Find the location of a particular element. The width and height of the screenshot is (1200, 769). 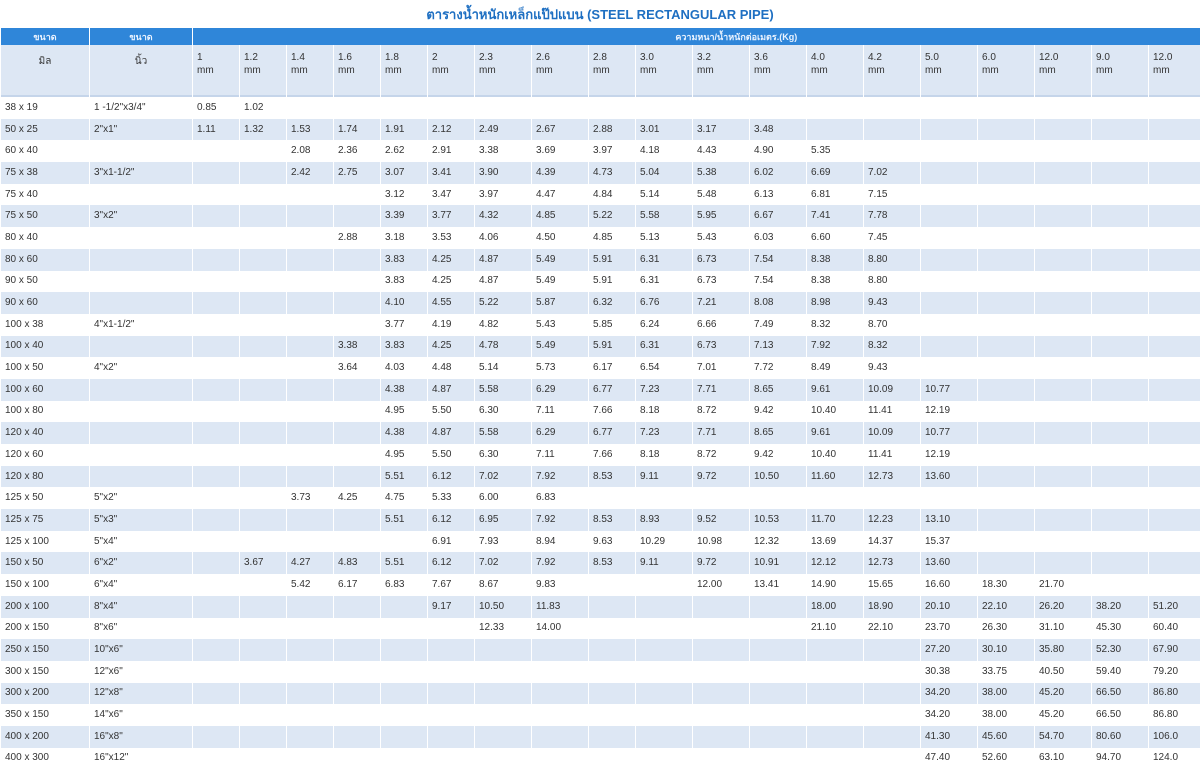

weight-cell: 4.85 is located at coordinates (560, 216).